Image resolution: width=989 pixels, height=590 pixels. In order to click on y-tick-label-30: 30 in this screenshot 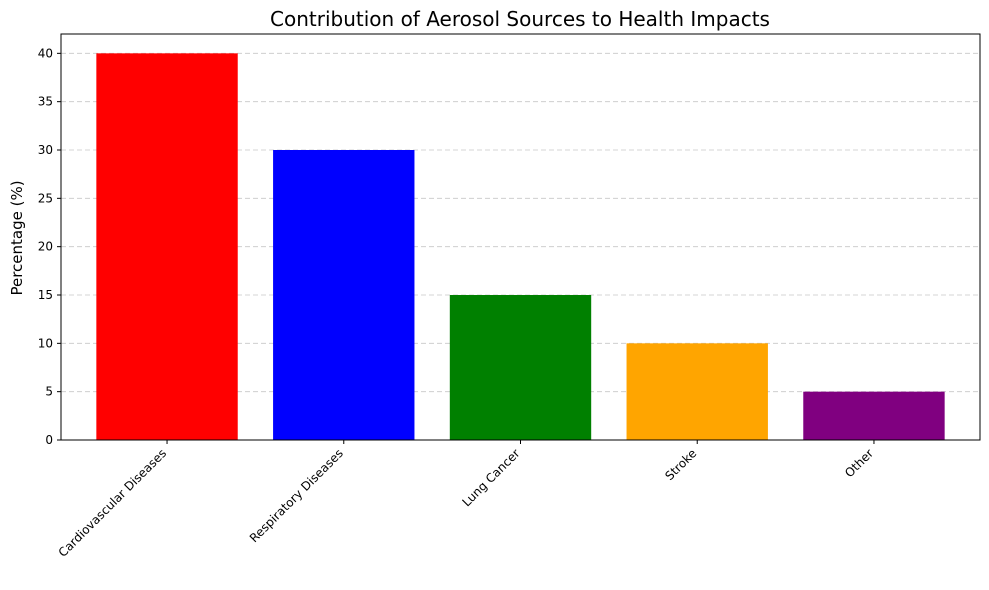, I will do `click(45, 150)`.